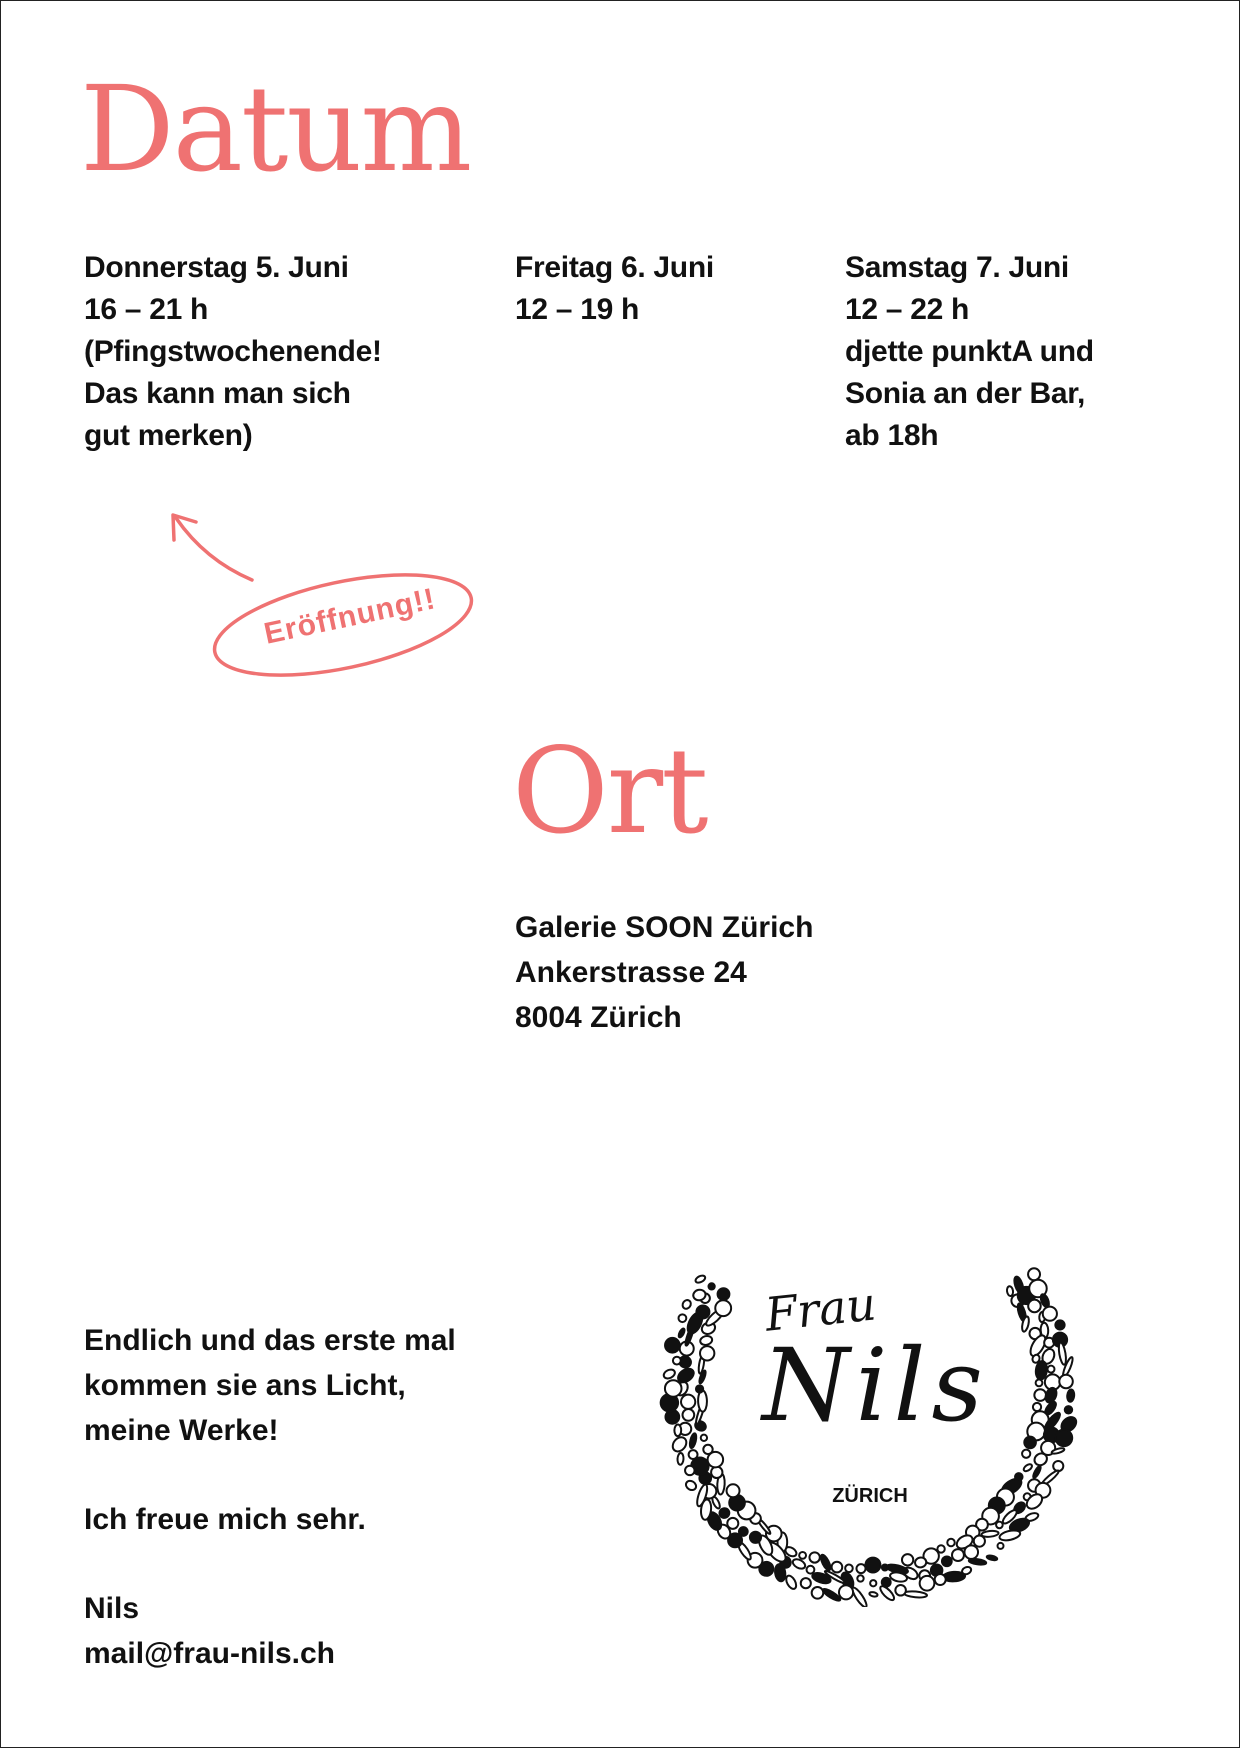 The width and height of the screenshot is (1240, 1748). I want to click on day-note: djette punktA und, so click(969, 351).